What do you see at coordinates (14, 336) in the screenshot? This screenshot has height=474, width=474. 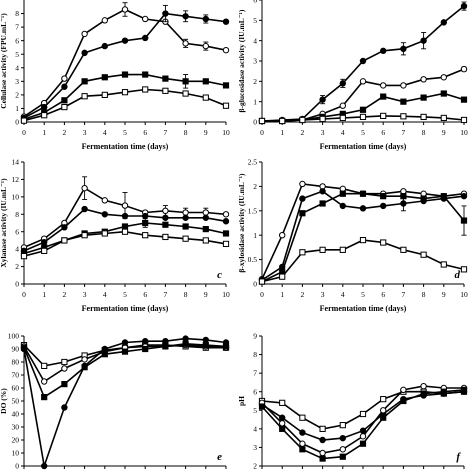 I see `y-tick-label: 100` at bounding box center [14, 336].